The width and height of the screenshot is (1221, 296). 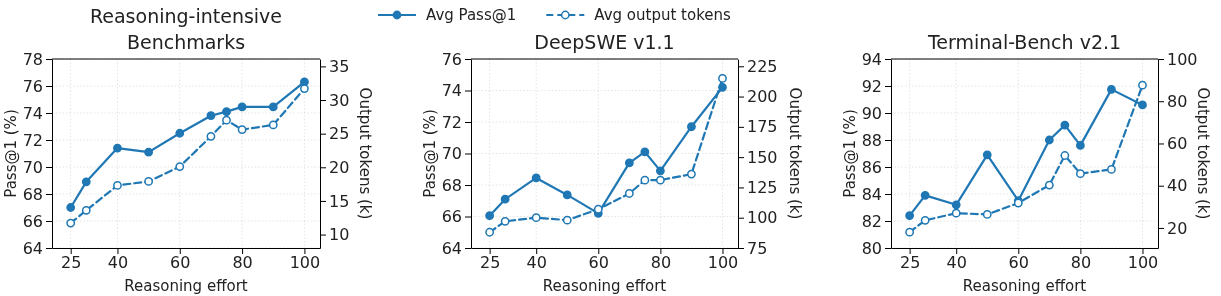 What do you see at coordinates (186, 29) in the screenshot?
I see `chart-title: Reasoning-intensive Benchmarks` at bounding box center [186, 29].